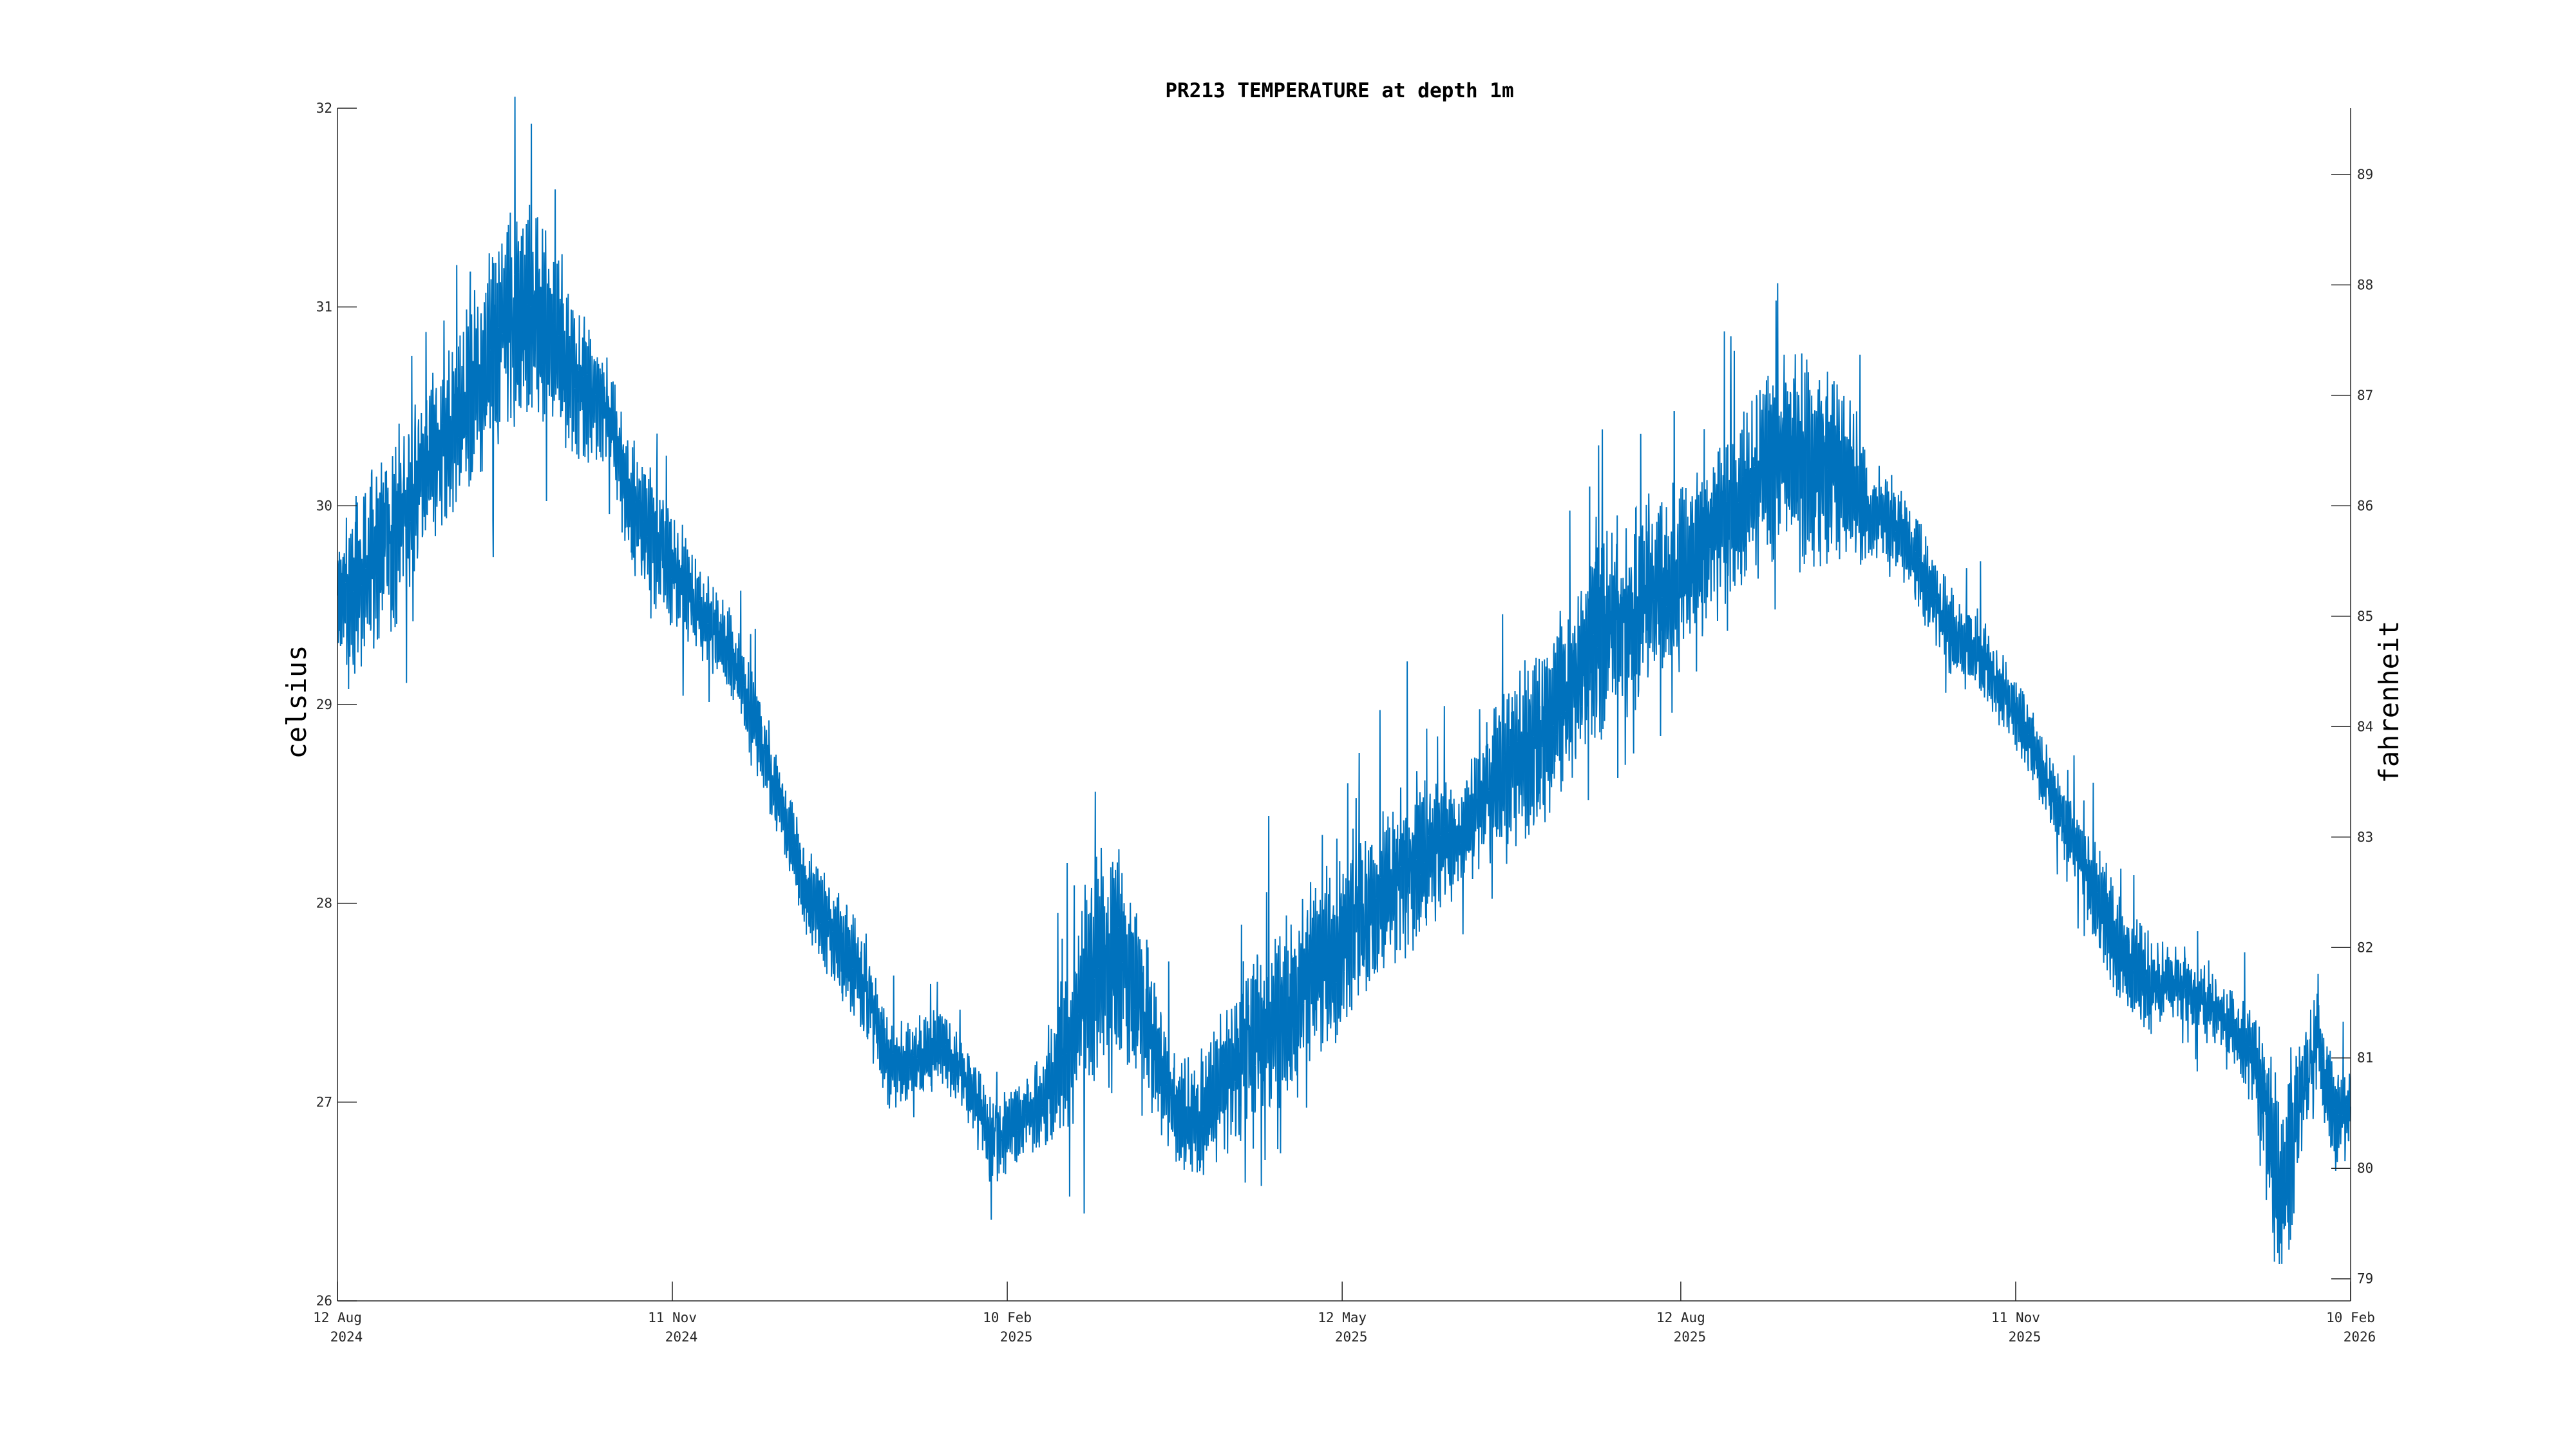  What do you see at coordinates (2365, 506) in the screenshot?
I see `y2-tick-label: 86` at bounding box center [2365, 506].